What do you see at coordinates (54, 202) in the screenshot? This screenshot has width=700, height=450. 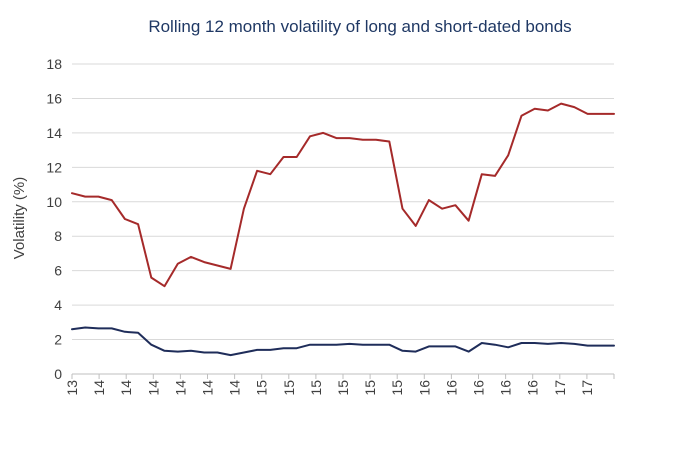 I see `y-tick-label: 10` at bounding box center [54, 202].